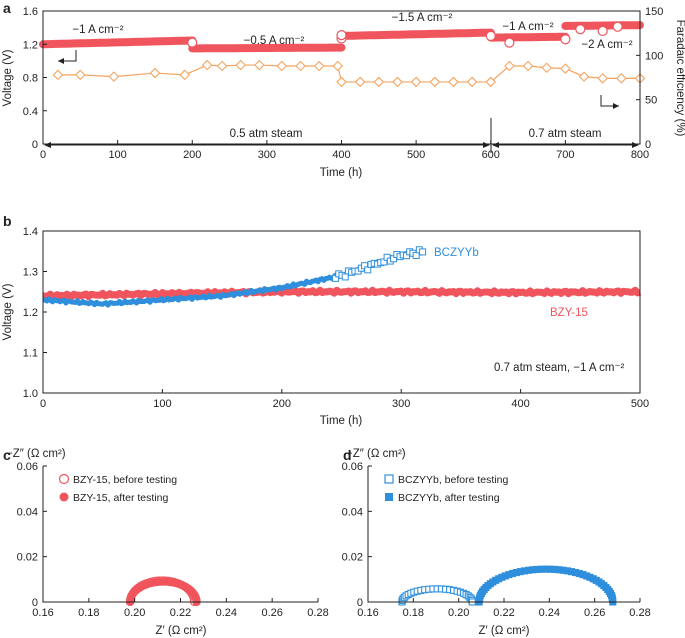 This screenshot has height=638, width=685. What do you see at coordinates (640, 155) in the screenshot?
I see `a-x-tick-label: 800` at bounding box center [640, 155].